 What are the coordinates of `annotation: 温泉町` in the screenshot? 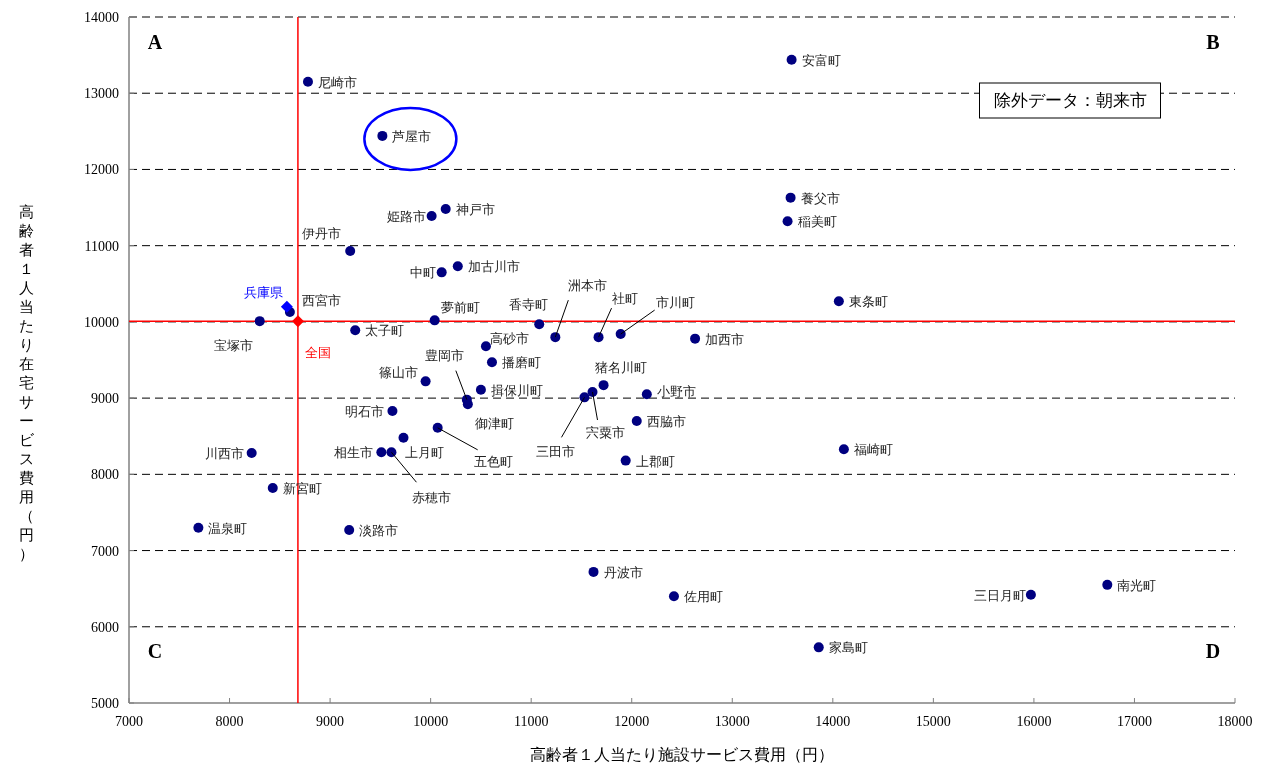 It's located at (228, 528).